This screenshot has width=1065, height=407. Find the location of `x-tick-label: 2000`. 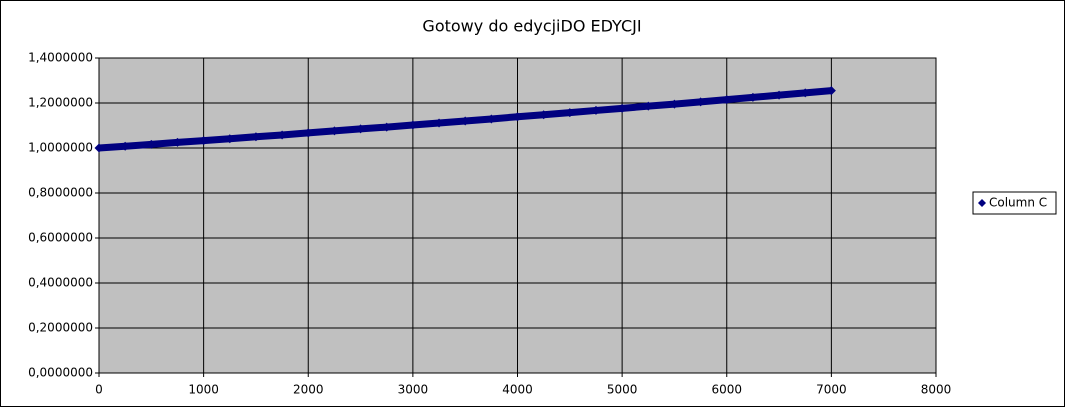

x-tick-label: 2000 is located at coordinates (308, 390).